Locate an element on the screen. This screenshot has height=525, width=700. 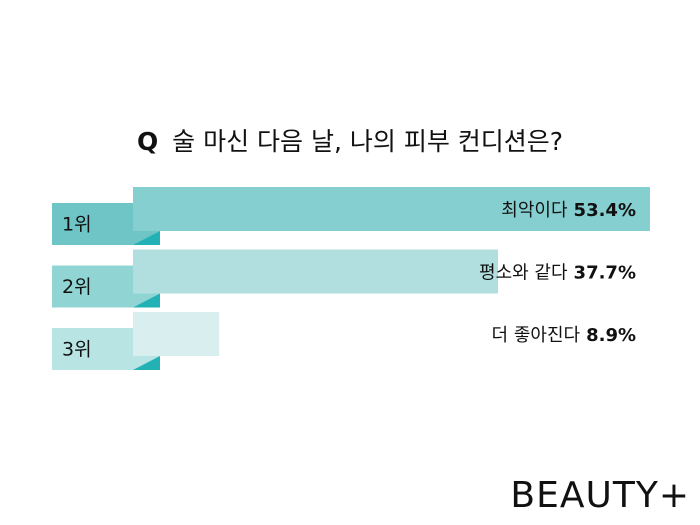
category-label: 더 좋아진다 is located at coordinates (536, 335).